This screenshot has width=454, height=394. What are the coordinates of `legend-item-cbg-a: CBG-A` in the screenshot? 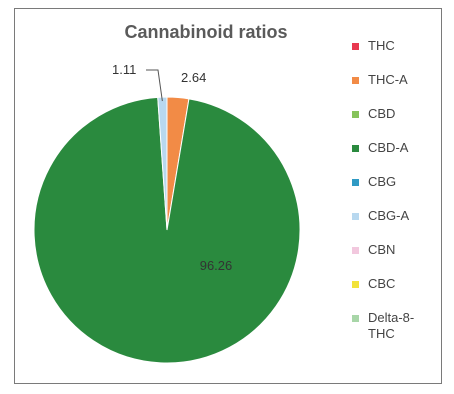 It's located at (397, 225).